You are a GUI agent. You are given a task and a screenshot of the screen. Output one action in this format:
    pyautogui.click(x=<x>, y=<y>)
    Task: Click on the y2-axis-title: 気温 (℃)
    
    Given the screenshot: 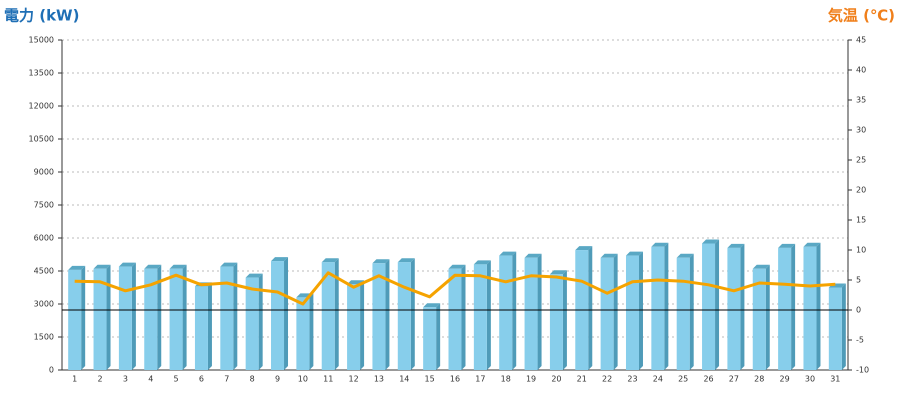 What is the action you would take?
    pyautogui.click(x=861, y=16)
    